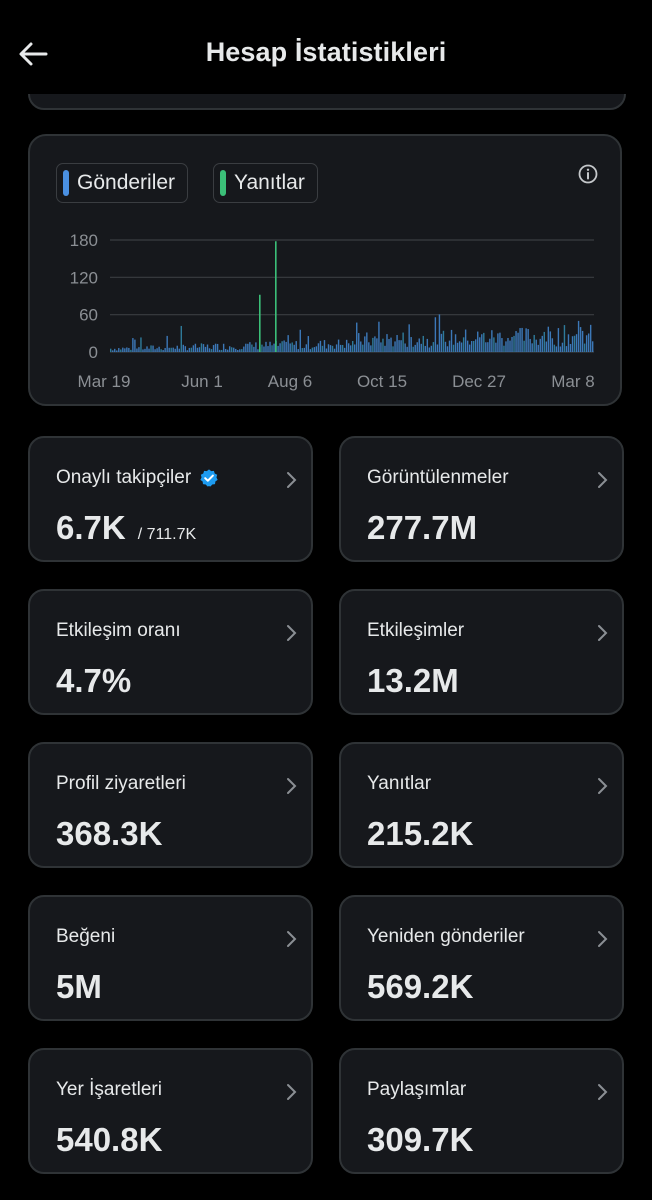 Image resolution: width=652 pixels, height=1200 pixels. I want to click on metric-card-bookmarks: Yer İşaretleri 540.8K, so click(170, 1111).